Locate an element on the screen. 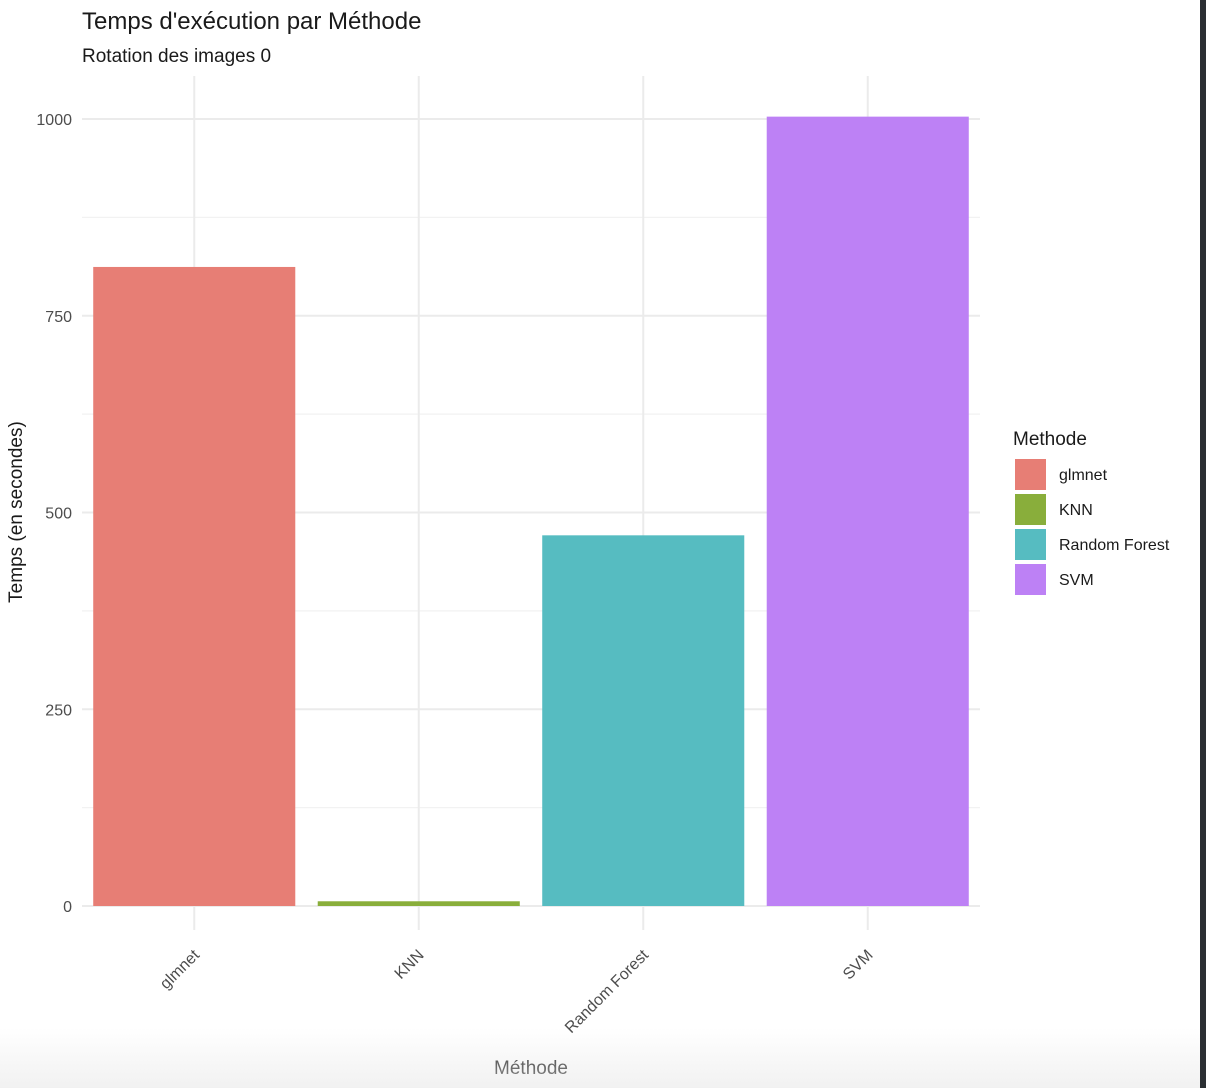 The image size is (1206, 1088). x-tick-label: glmnet is located at coordinates (180, 969).